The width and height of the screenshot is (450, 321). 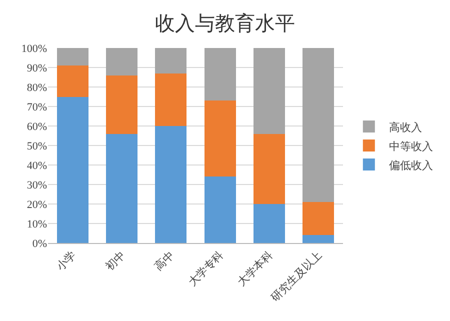 What do you see at coordinates (225, 24) in the screenshot?
I see `chart-title: 收入与教育水平` at bounding box center [225, 24].